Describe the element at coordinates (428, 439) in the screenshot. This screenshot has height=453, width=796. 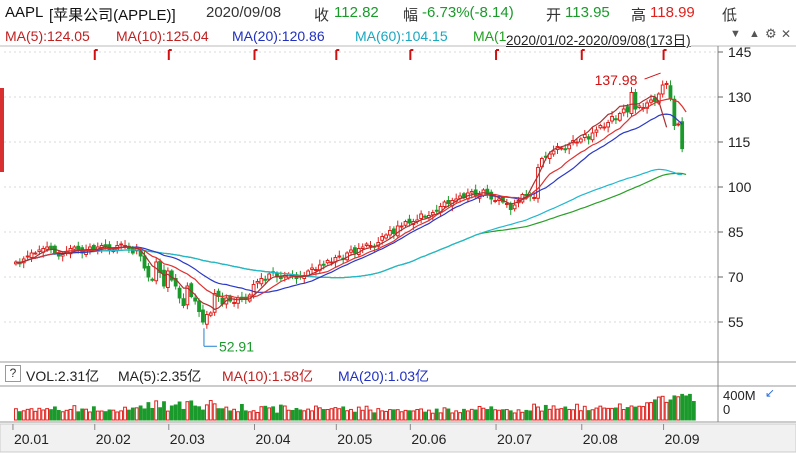
I see `x-tick-label: 20.06` at that location.